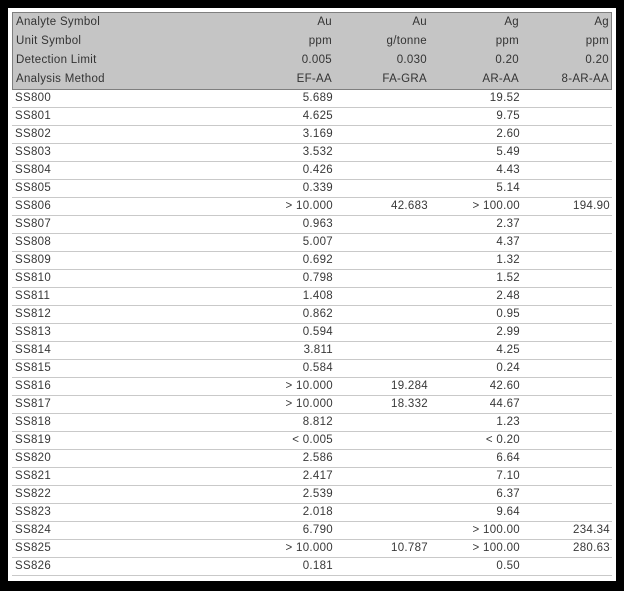 This screenshot has width=624, height=591. I want to click on sample-id: SS819, so click(33, 440).